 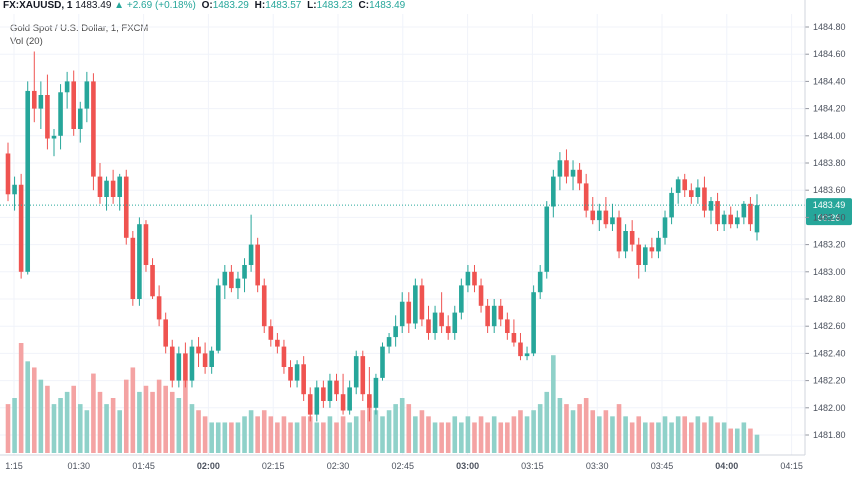 What do you see at coordinates (38, 5) in the screenshot?
I see `symbol-name: FX:XAUUSD, 1` at bounding box center [38, 5].